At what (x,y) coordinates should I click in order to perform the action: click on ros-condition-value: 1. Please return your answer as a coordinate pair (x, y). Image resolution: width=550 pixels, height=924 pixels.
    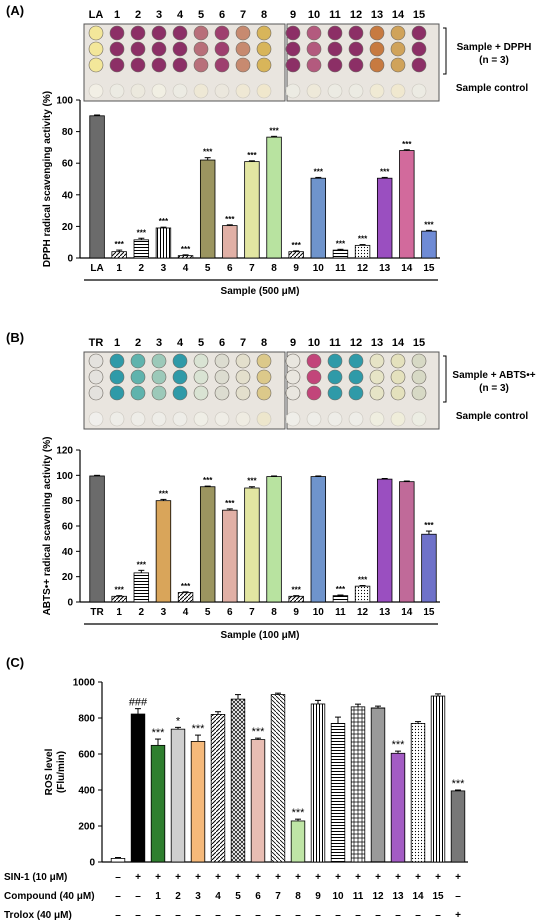
    Looking at the image, I should click on (158, 896).